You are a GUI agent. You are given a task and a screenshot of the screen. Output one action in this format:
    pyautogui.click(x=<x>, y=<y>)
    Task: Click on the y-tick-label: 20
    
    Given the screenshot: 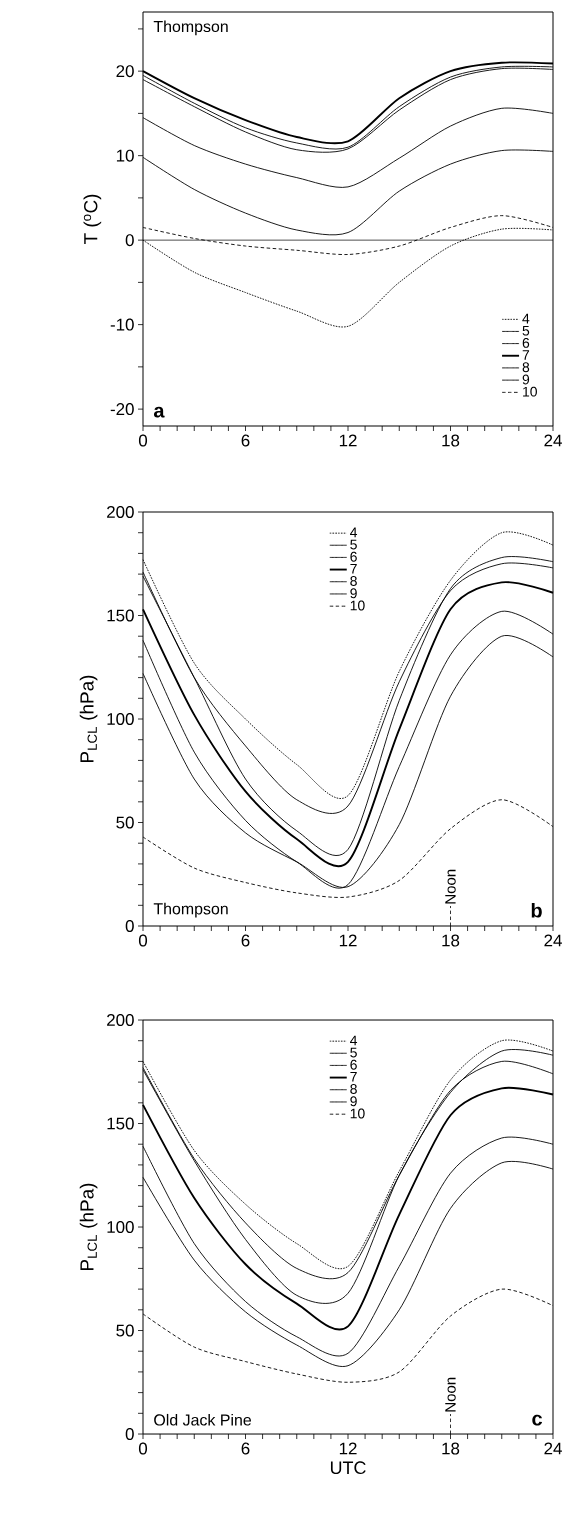 What is the action you would take?
    pyautogui.click(x=125, y=71)
    